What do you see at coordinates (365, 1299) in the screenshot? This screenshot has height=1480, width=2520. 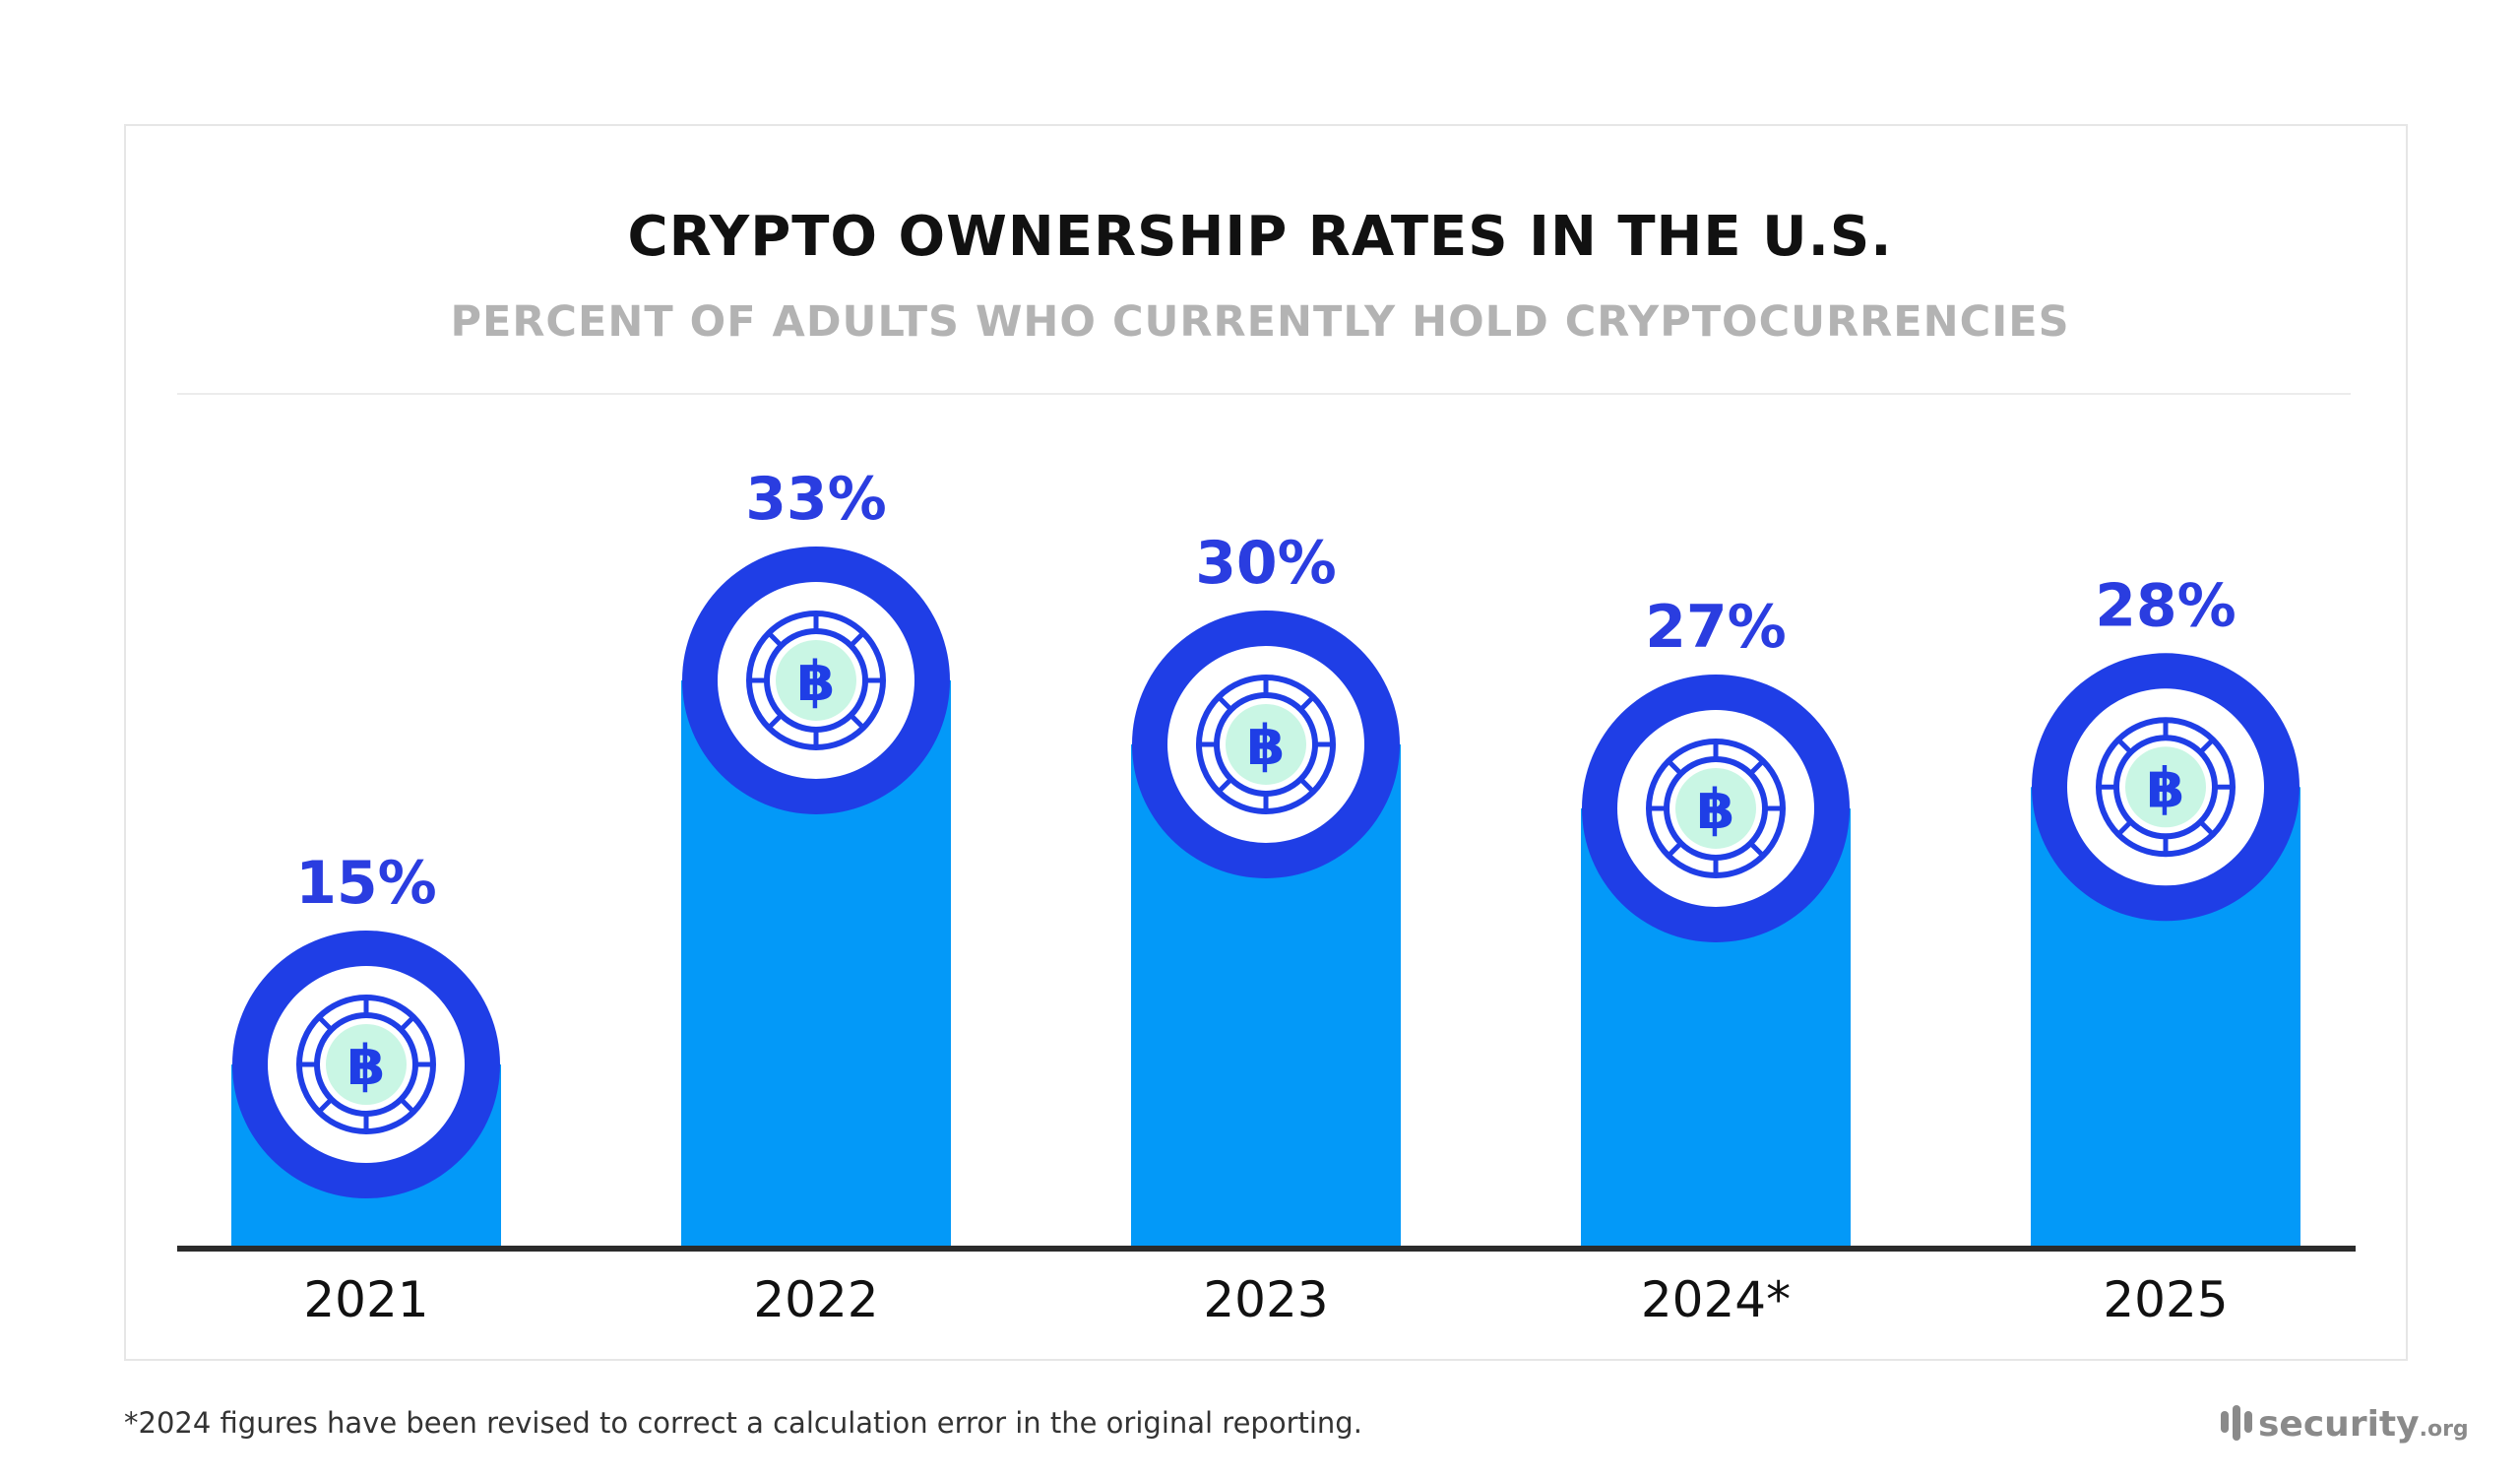 I see `x-tick-label: 2021` at bounding box center [365, 1299].